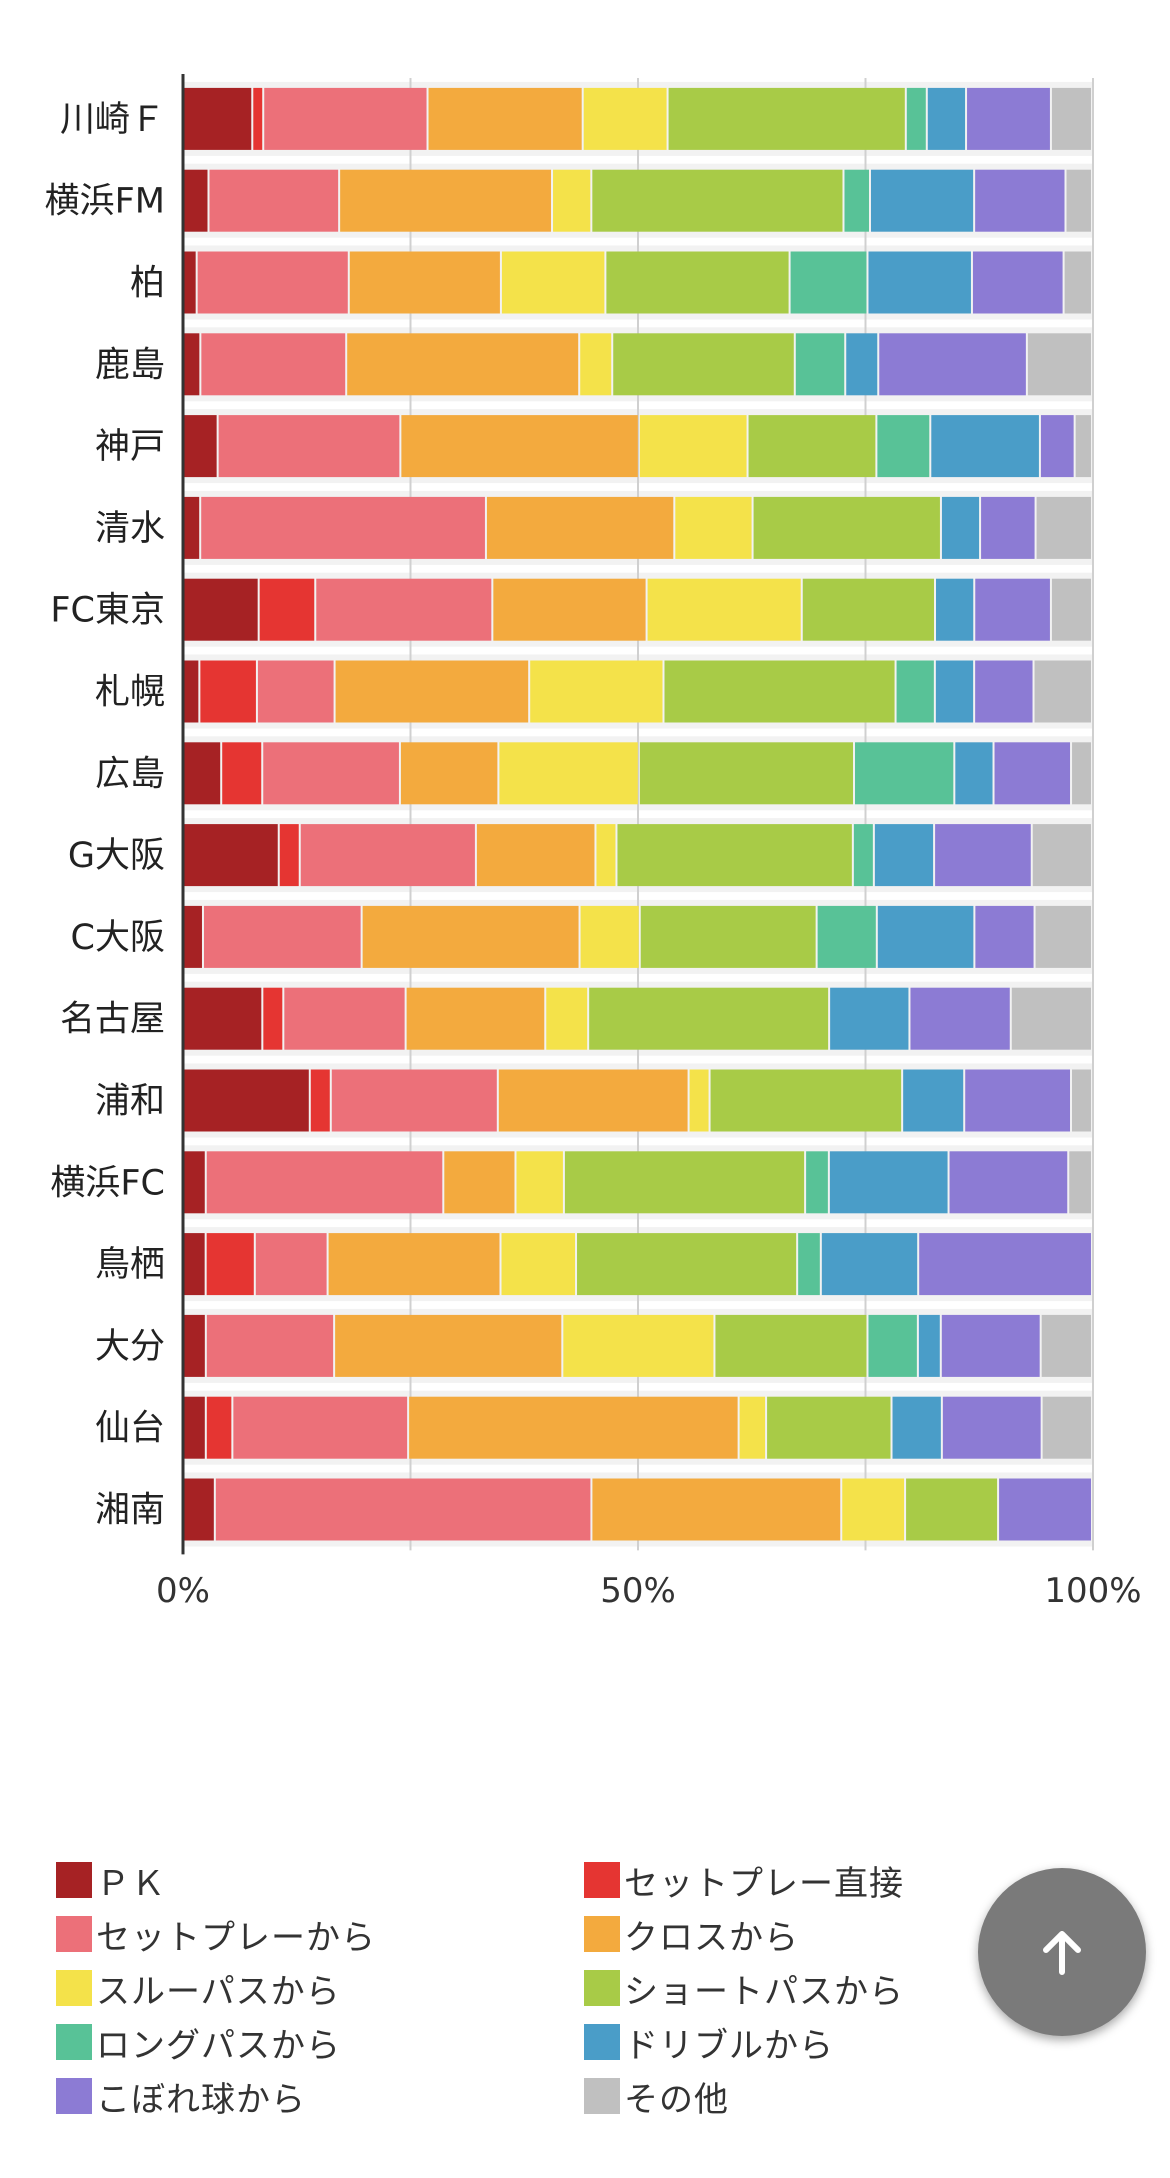 The height and width of the screenshot is (2178, 1170). I want to click on category-label: 清水, so click(130, 529).